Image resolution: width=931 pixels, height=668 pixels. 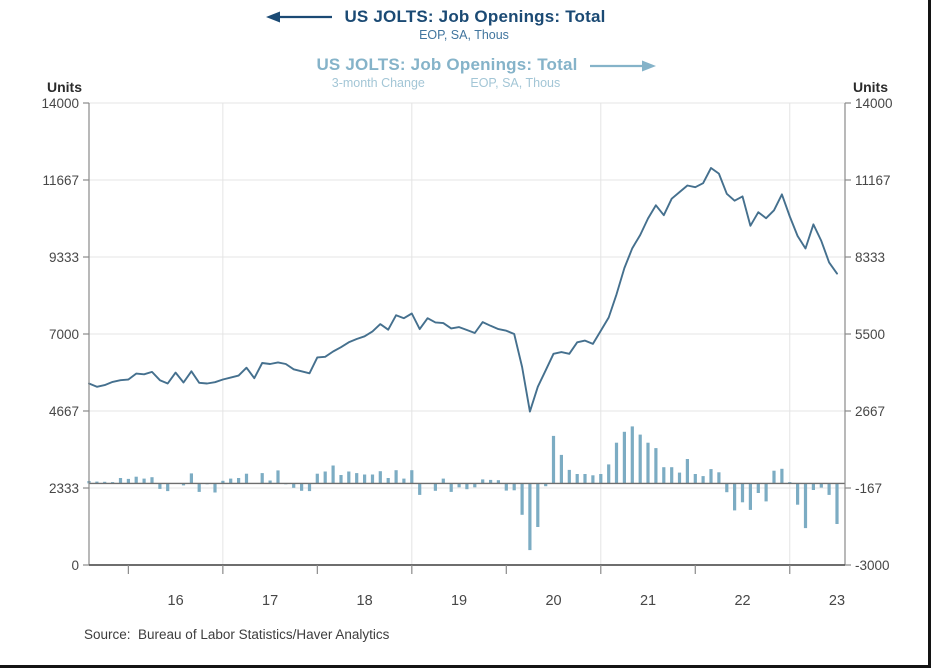 What do you see at coordinates (64, 257) in the screenshot?
I see `left-tick-label: 9333` at bounding box center [64, 257].